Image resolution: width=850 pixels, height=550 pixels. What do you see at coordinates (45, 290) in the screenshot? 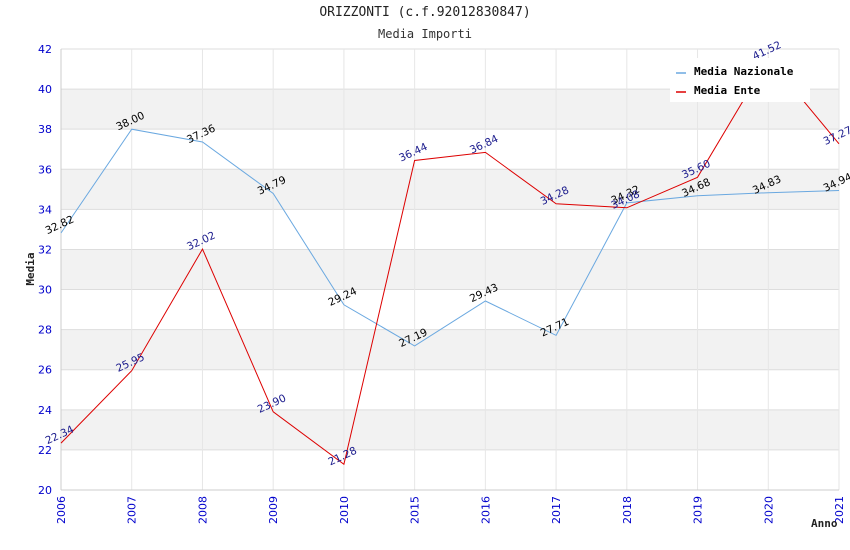
I see `y-tick-label: 30` at bounding box center [45, 290].